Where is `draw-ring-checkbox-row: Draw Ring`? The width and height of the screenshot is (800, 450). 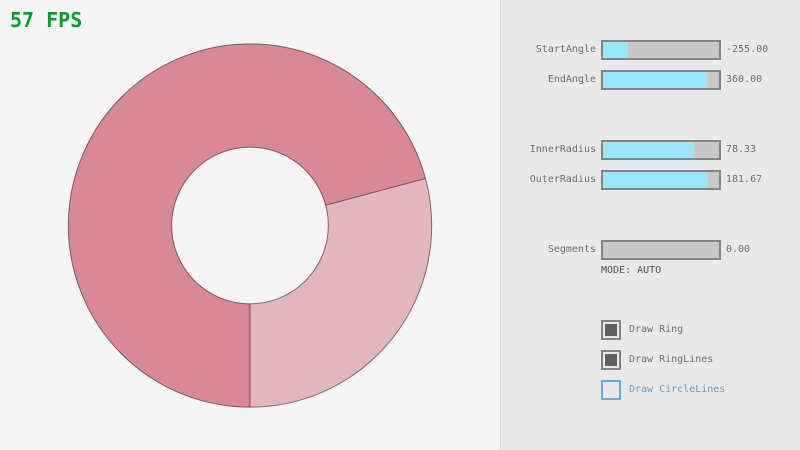
draw-ring-checkbox-row: Draw Ring is located at coordinates (650, 330).